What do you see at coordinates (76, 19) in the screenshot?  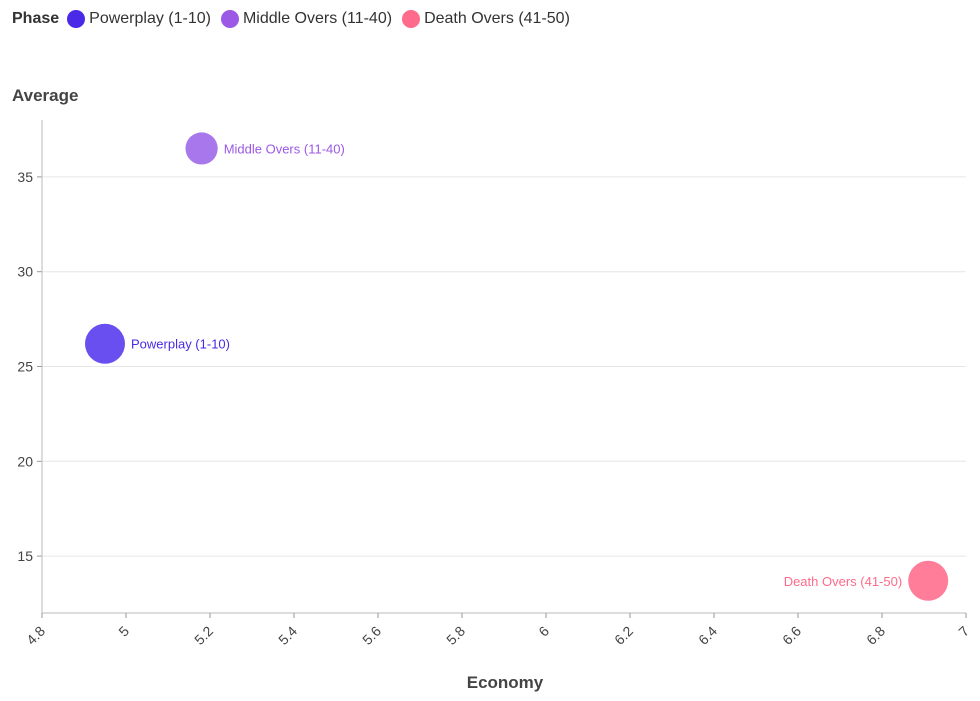 I see `legend-swatch-powerplay` at bounding box center [76, 19].